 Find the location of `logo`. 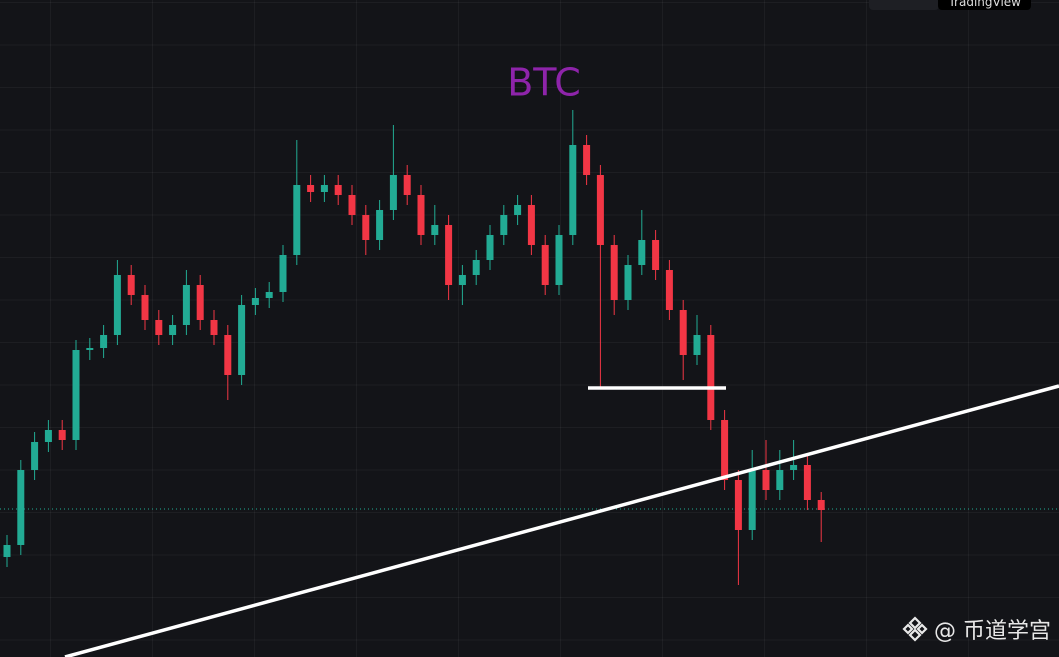

logo is located at coordinates (915, 629).